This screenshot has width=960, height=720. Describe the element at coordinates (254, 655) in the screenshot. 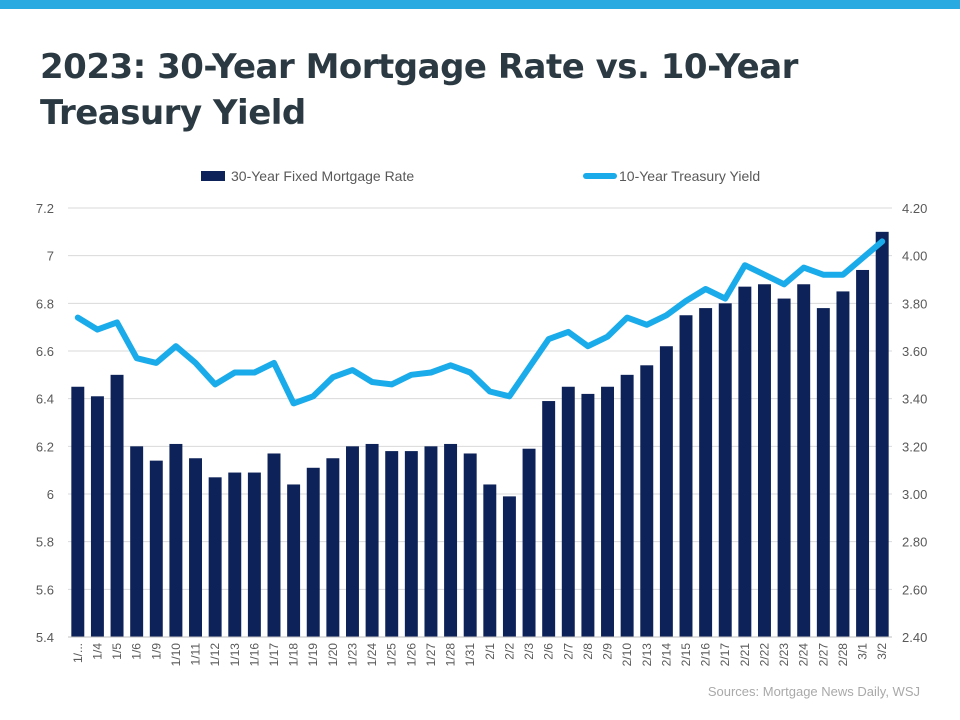

I see `x-tick-label: 1/16` at that location.